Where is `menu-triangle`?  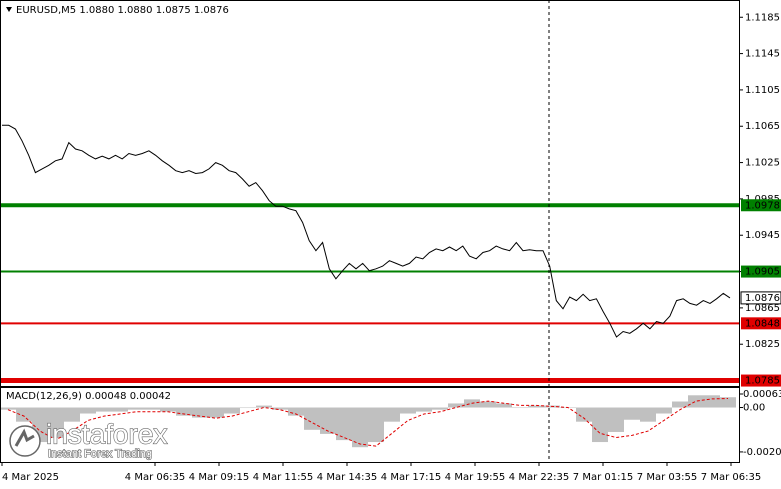 menu-triangle is located at coordinates (9, 9).